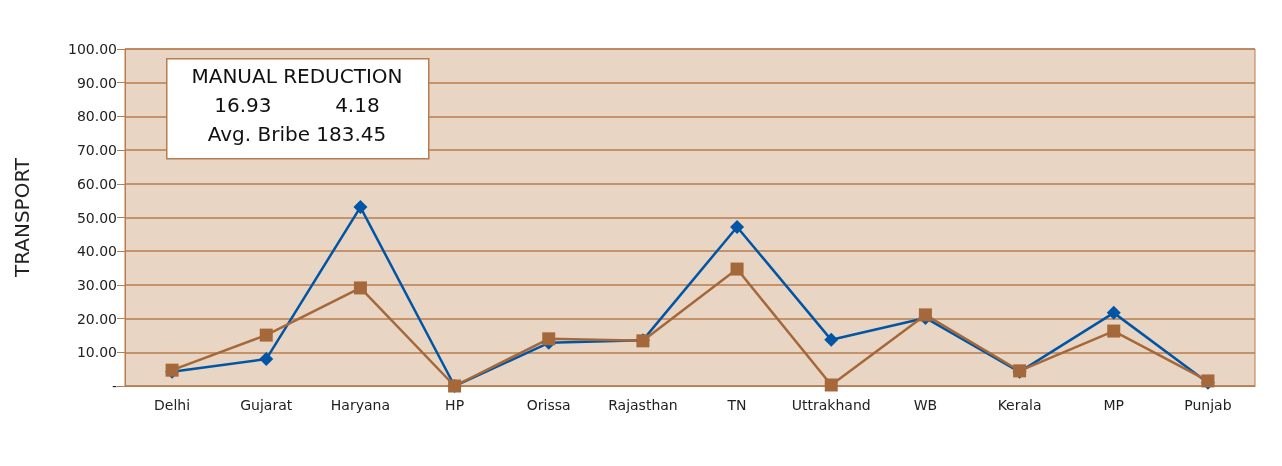  Describe the element at coordinates (1114, 405) in the screenshot. I see `x-tick-label: MP` at that location.